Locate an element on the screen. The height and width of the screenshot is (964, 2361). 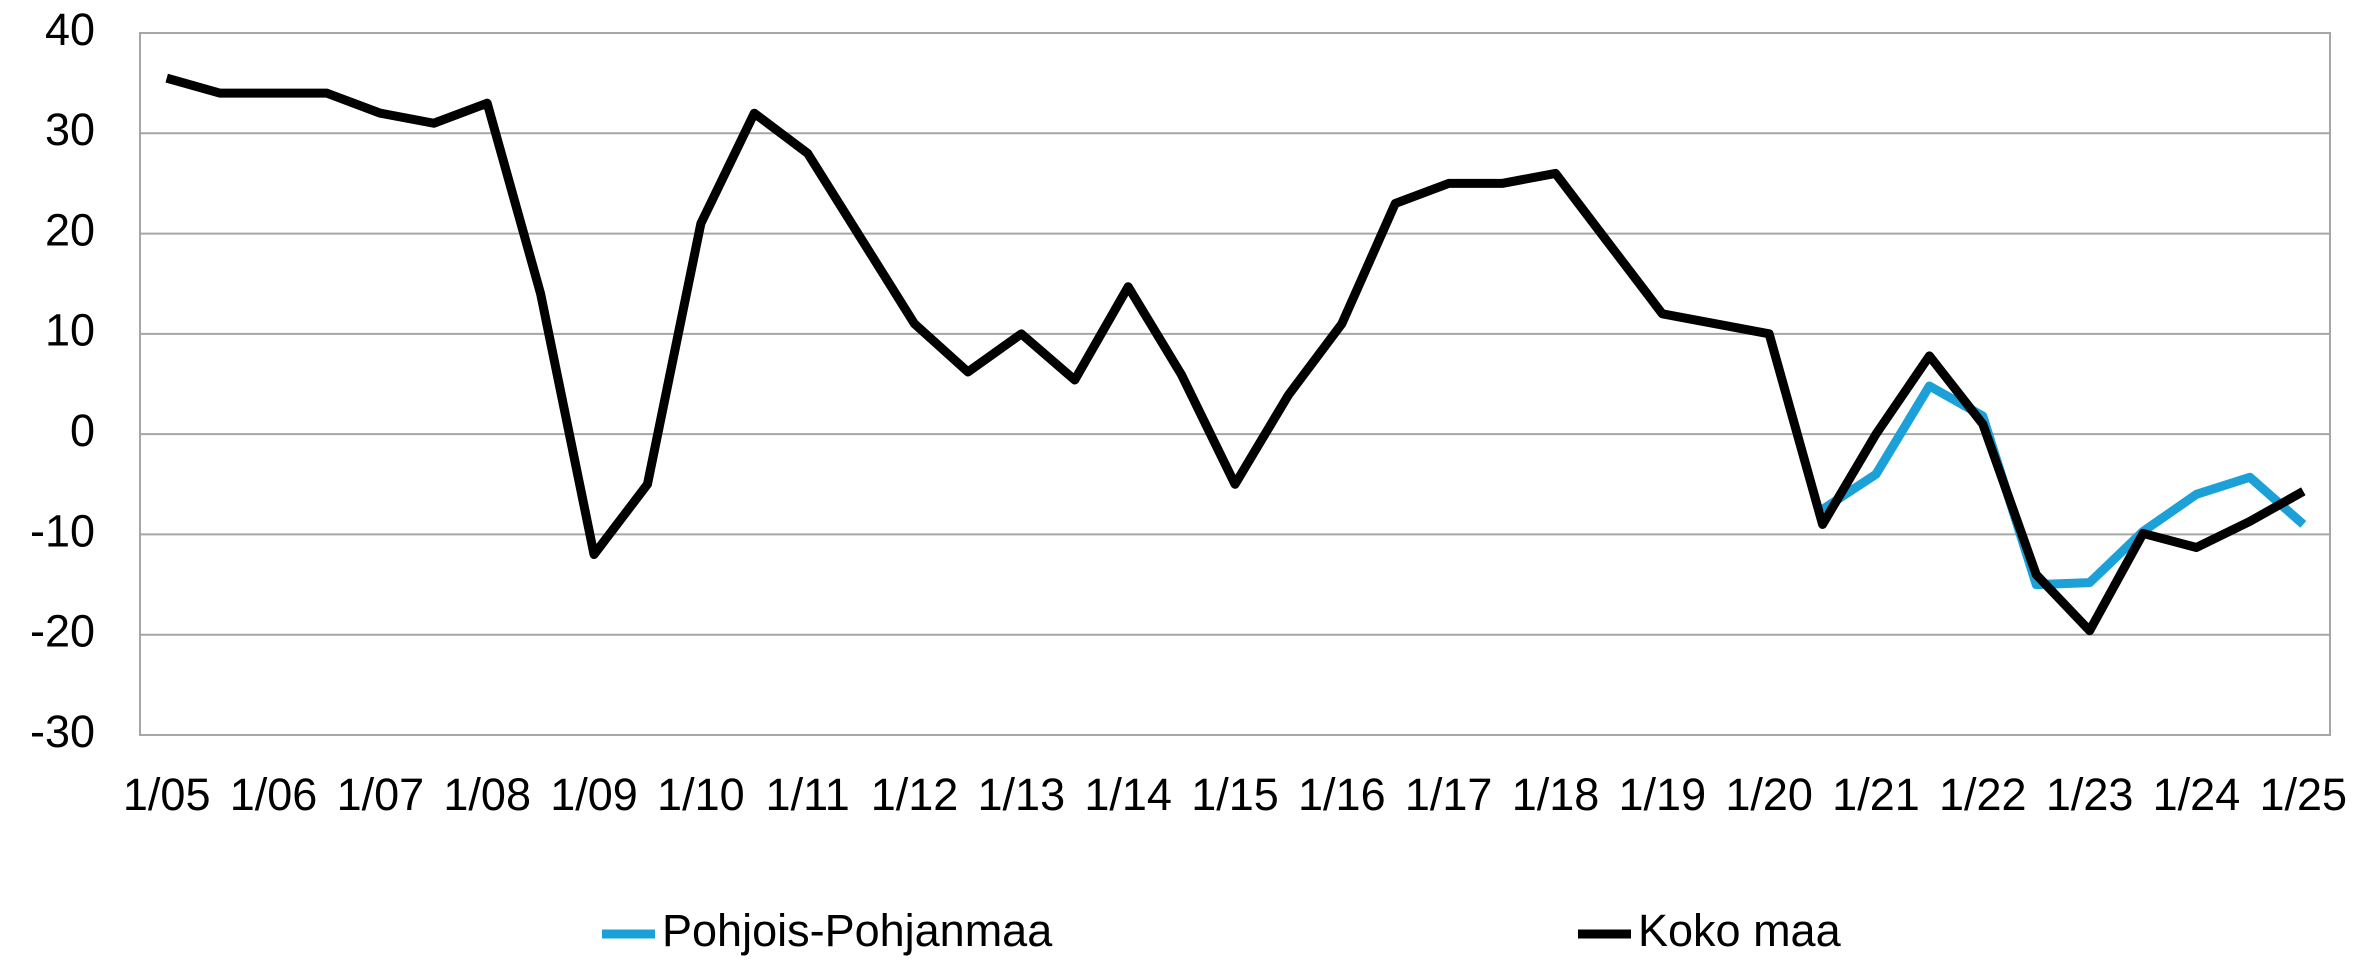
series-line is located at coordinates (2063, 485).